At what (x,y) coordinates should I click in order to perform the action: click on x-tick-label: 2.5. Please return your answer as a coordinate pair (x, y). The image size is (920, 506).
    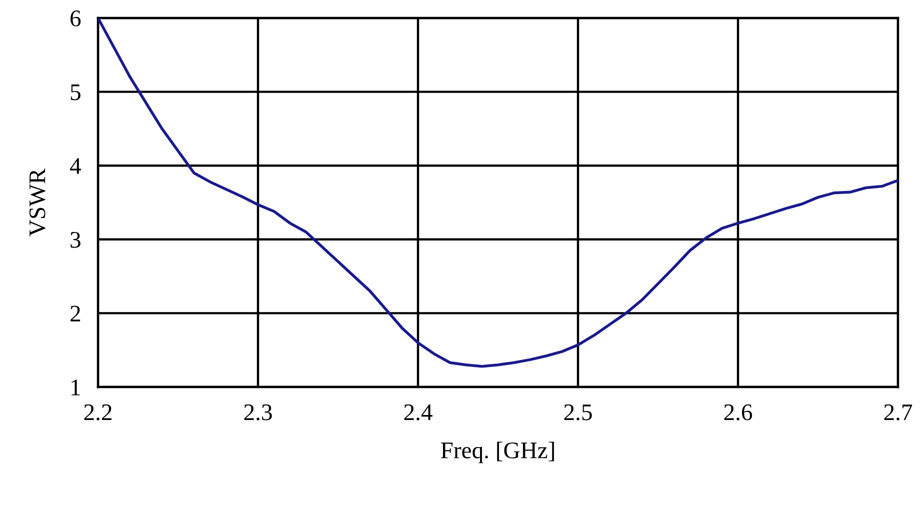
    Looking at the image, I should click on (578, 412).